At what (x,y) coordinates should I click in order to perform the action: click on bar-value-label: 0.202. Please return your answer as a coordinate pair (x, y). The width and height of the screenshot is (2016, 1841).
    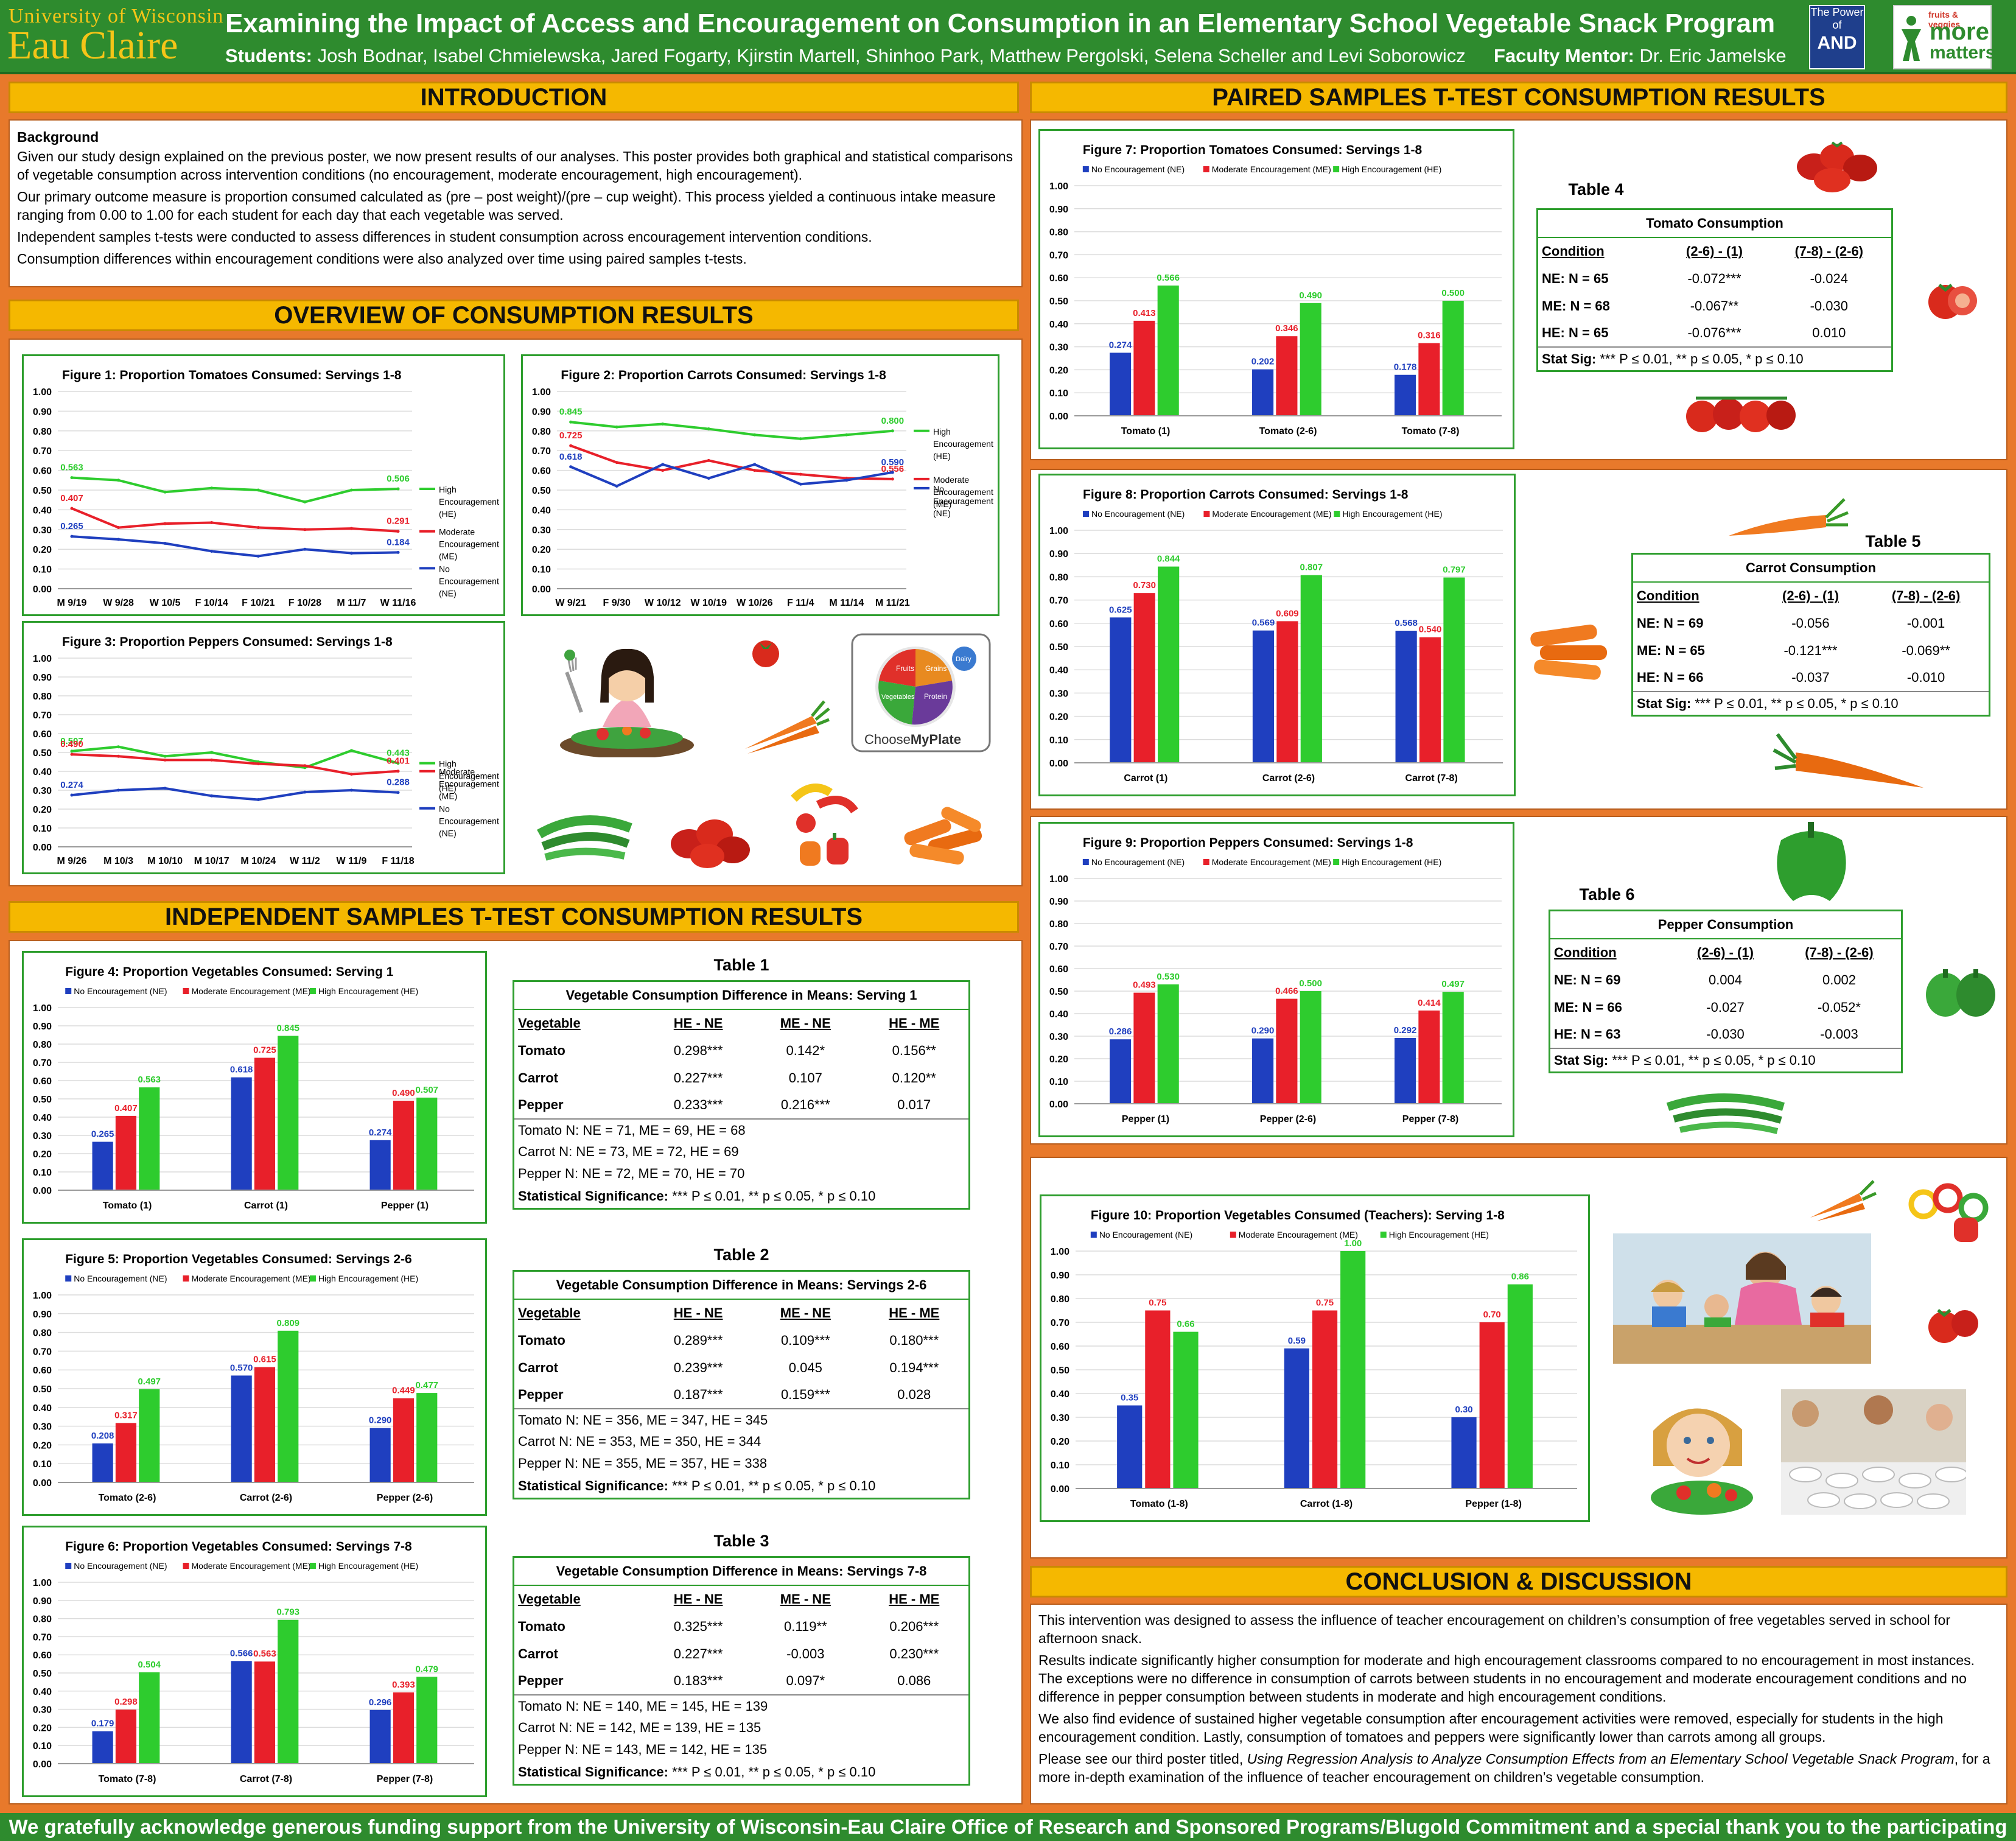
    Looking at the image, I should click on (1263, 362).